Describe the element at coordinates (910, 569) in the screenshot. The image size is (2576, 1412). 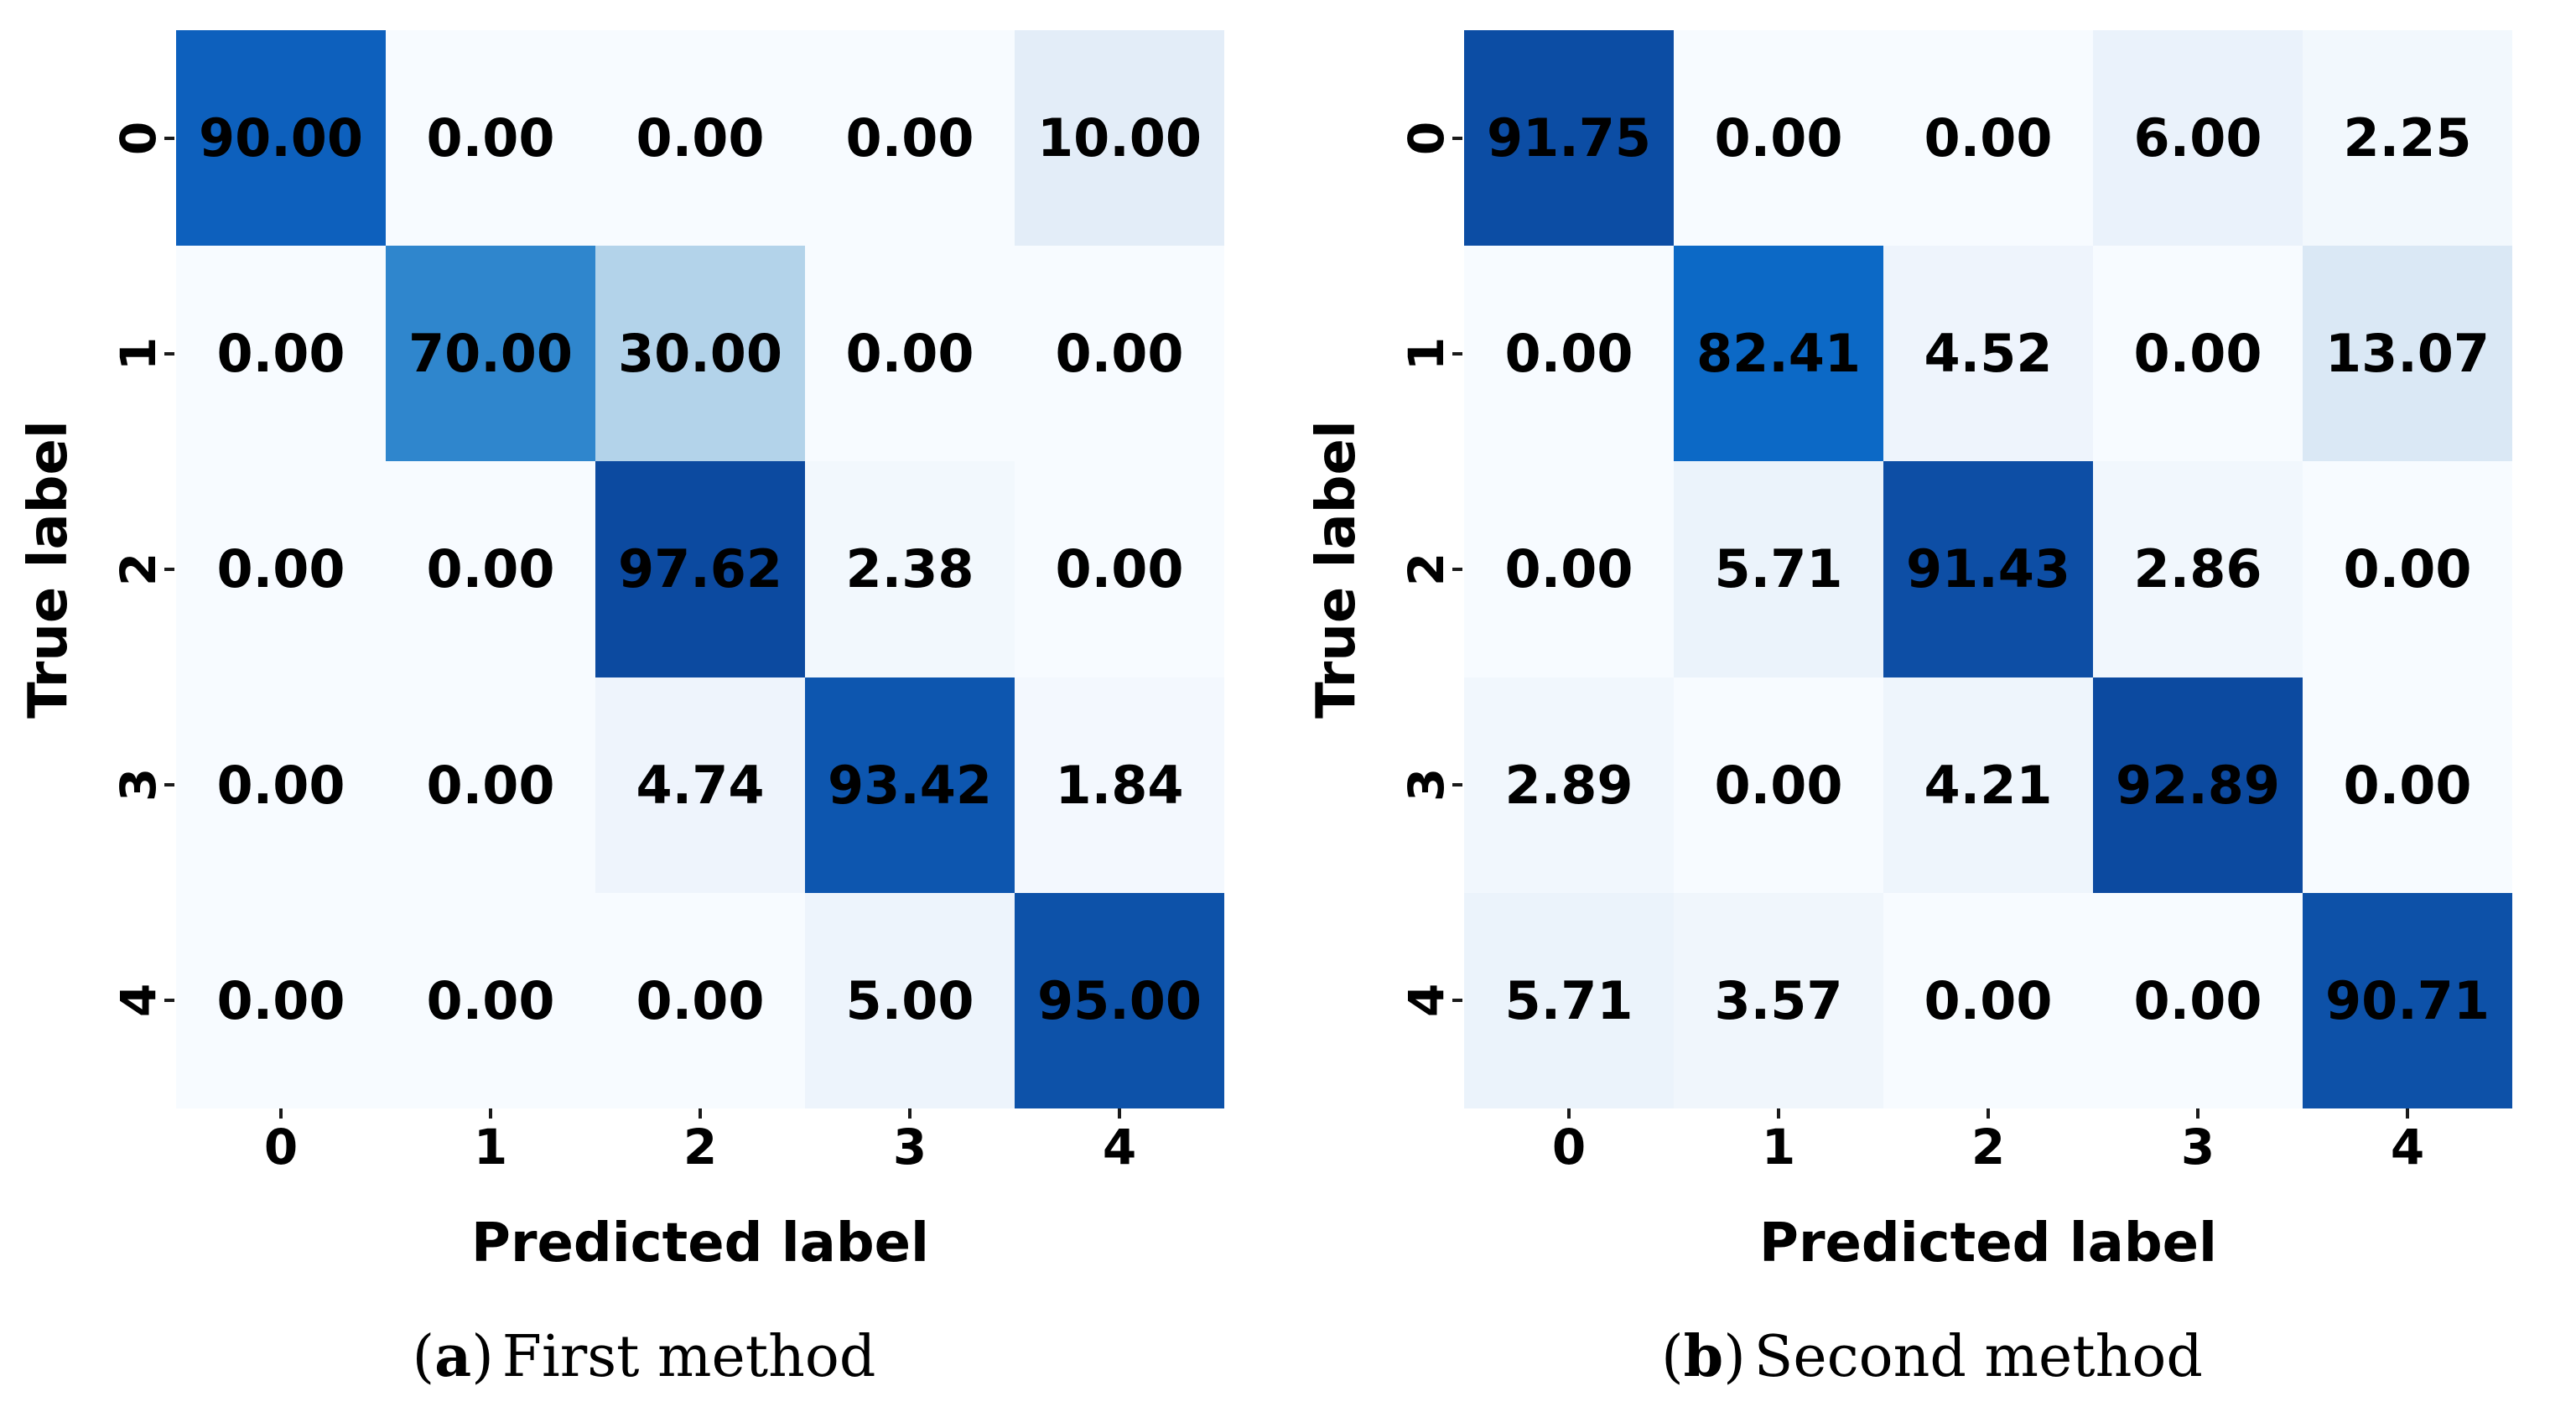
I see `heatmap-cell: 2.38` at that location.